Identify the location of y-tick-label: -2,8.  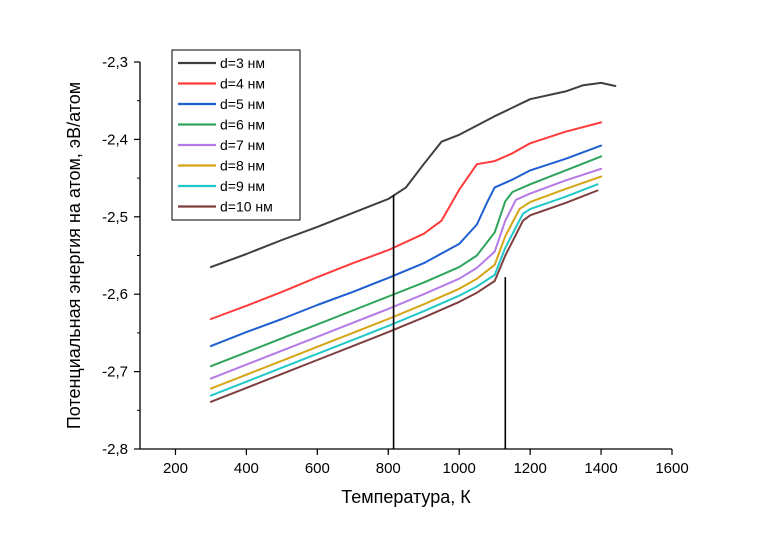
(115, 449).